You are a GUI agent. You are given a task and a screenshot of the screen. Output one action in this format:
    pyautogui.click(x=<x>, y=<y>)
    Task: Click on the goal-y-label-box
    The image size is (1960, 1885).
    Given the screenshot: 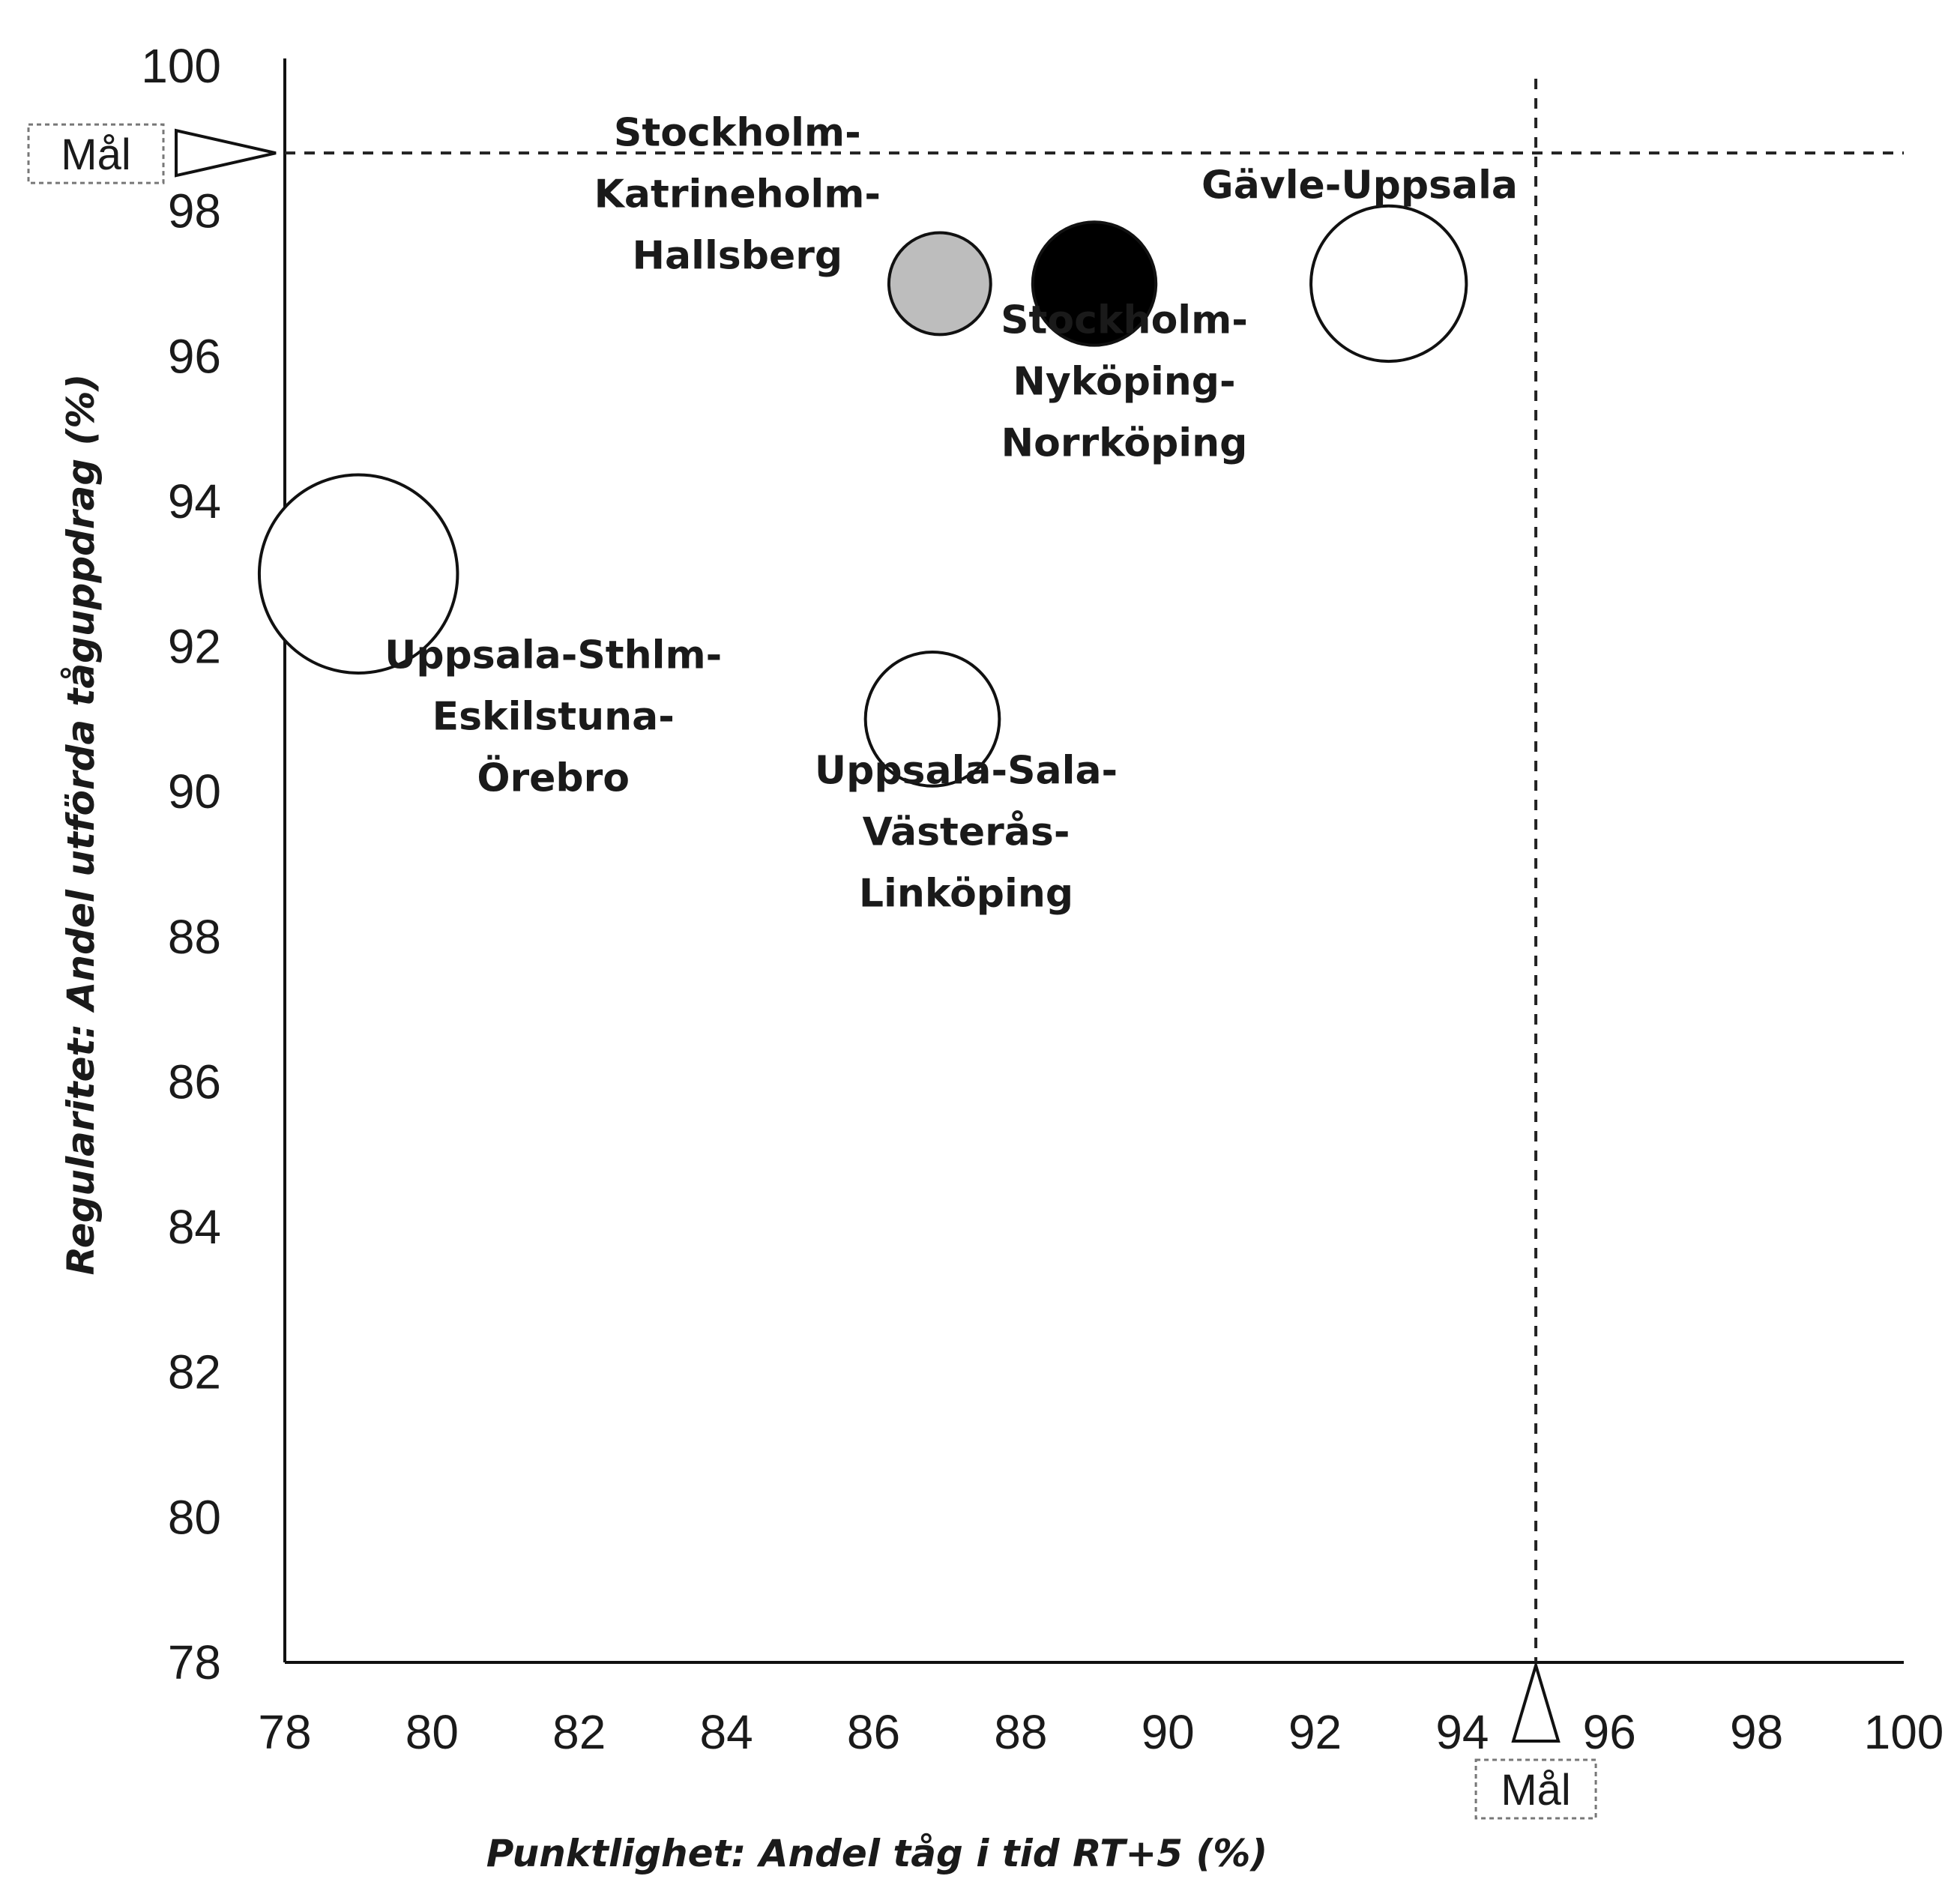 What is the action you would take?
    pyautogui.click(x=96, y=153)
    